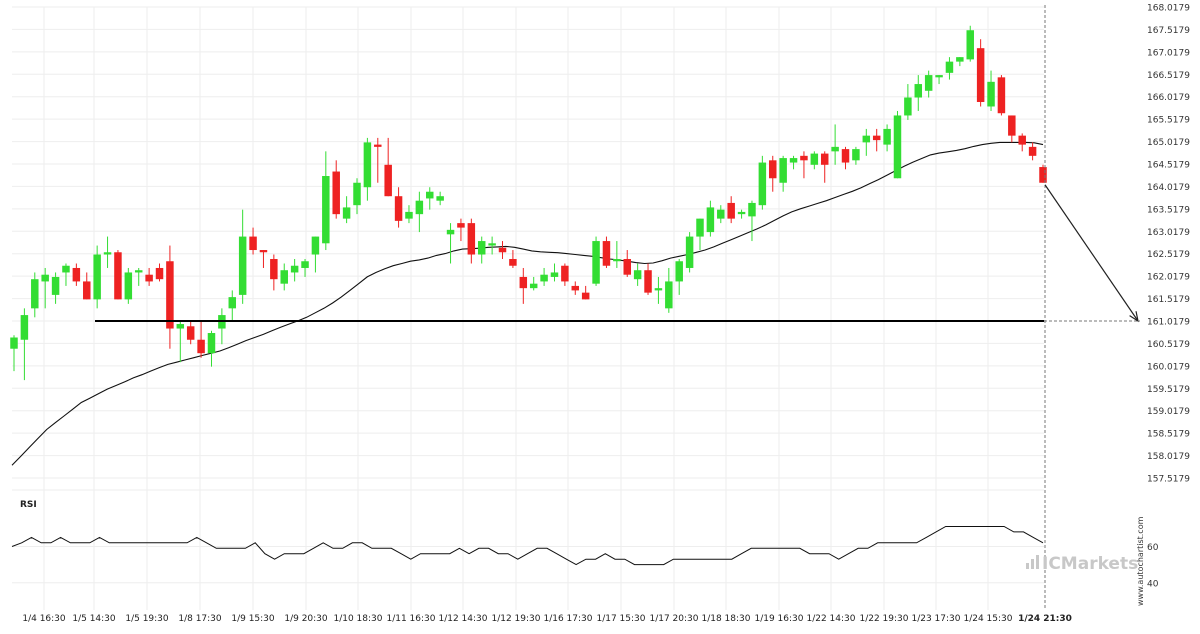 The image size is (1200, 634). I want to click on rsi-tick-label: 40, so click(1153, 584).